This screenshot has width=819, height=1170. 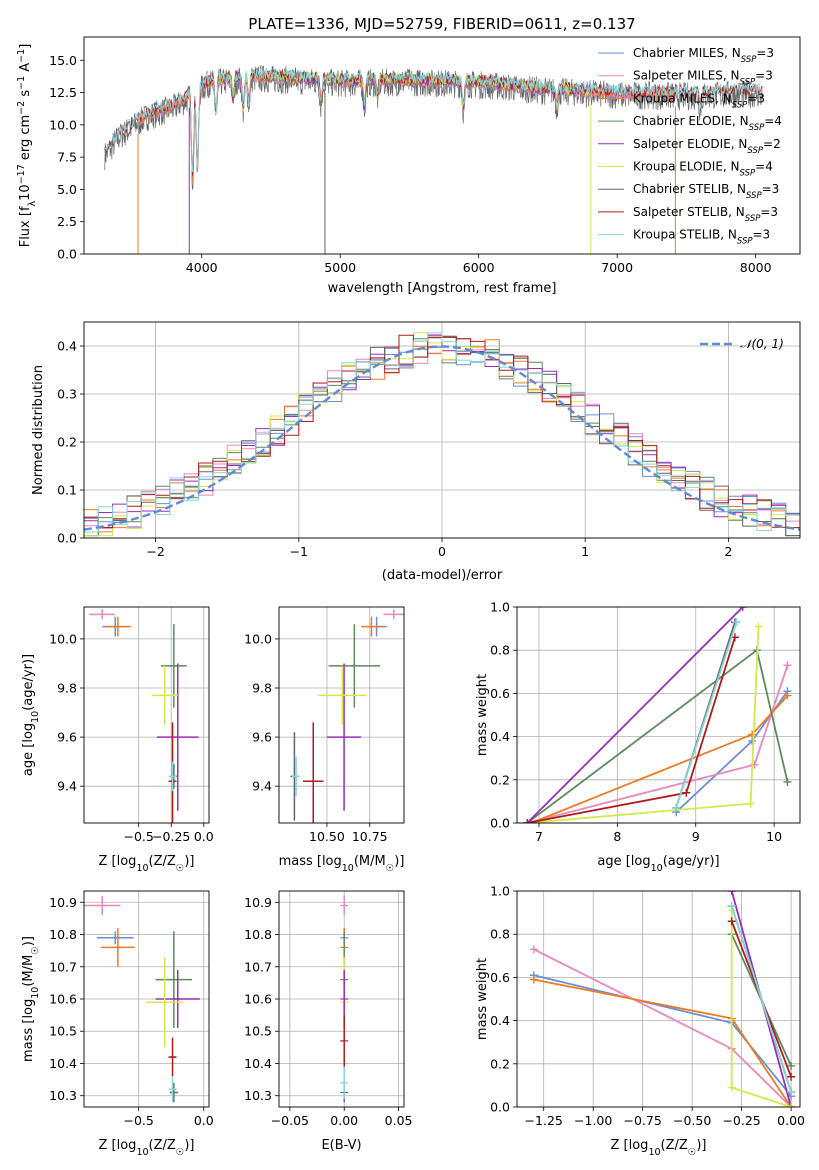 What do you see at coordinates (791, 1120) in the screenshot?
I see `x-tick-label: 0.00` at bounding box center [791, 1120].